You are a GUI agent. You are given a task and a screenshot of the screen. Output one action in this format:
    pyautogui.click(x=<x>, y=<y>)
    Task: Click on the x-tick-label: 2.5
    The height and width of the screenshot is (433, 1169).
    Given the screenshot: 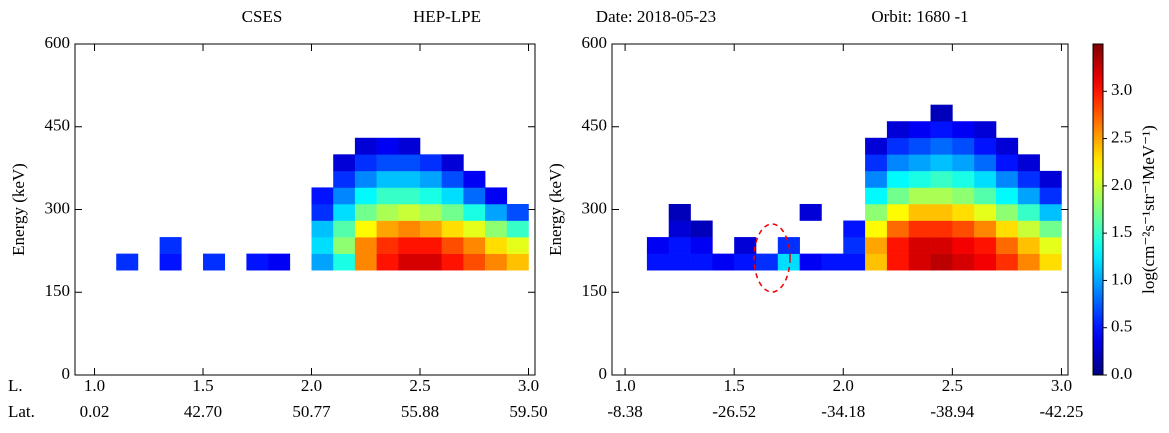 What is the action you would take?
    pyautogui.click(x=419, y=385)
    